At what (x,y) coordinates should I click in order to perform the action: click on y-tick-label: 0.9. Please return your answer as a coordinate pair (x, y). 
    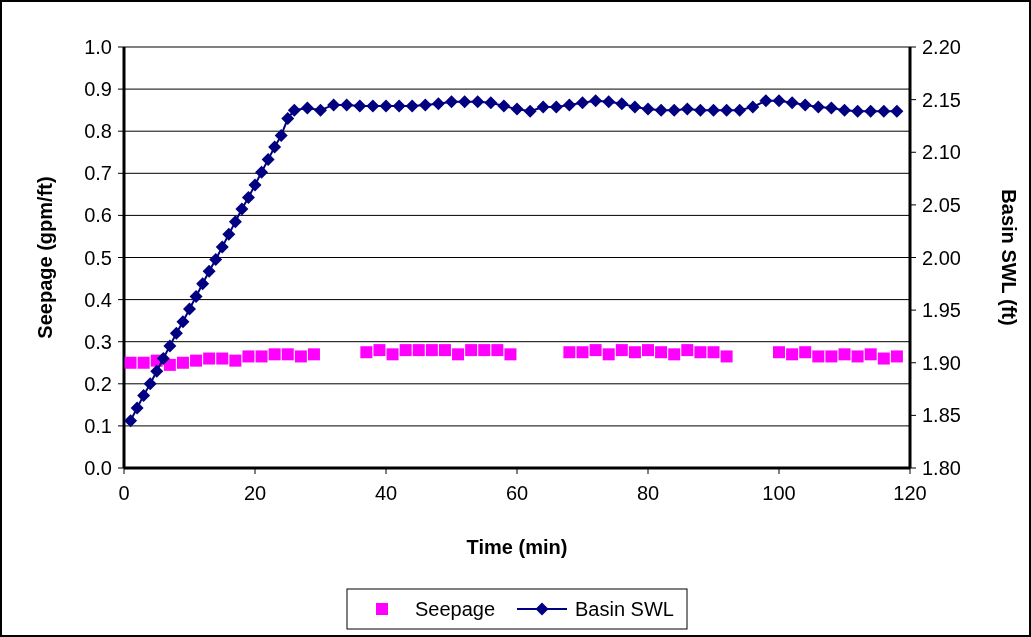
    Looking at the image, I should click on (98, 89).